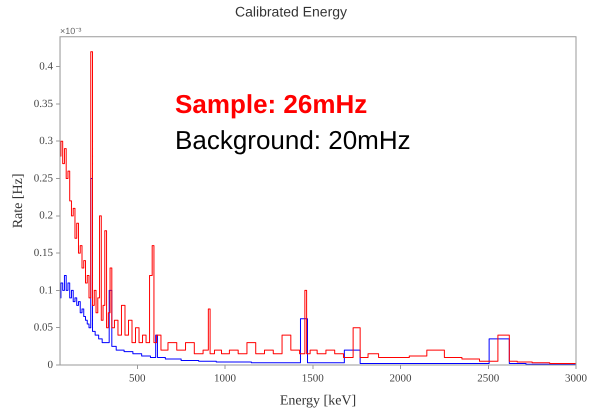  I want to click on annotation: Sample: 26mHz, so click(271, 103).